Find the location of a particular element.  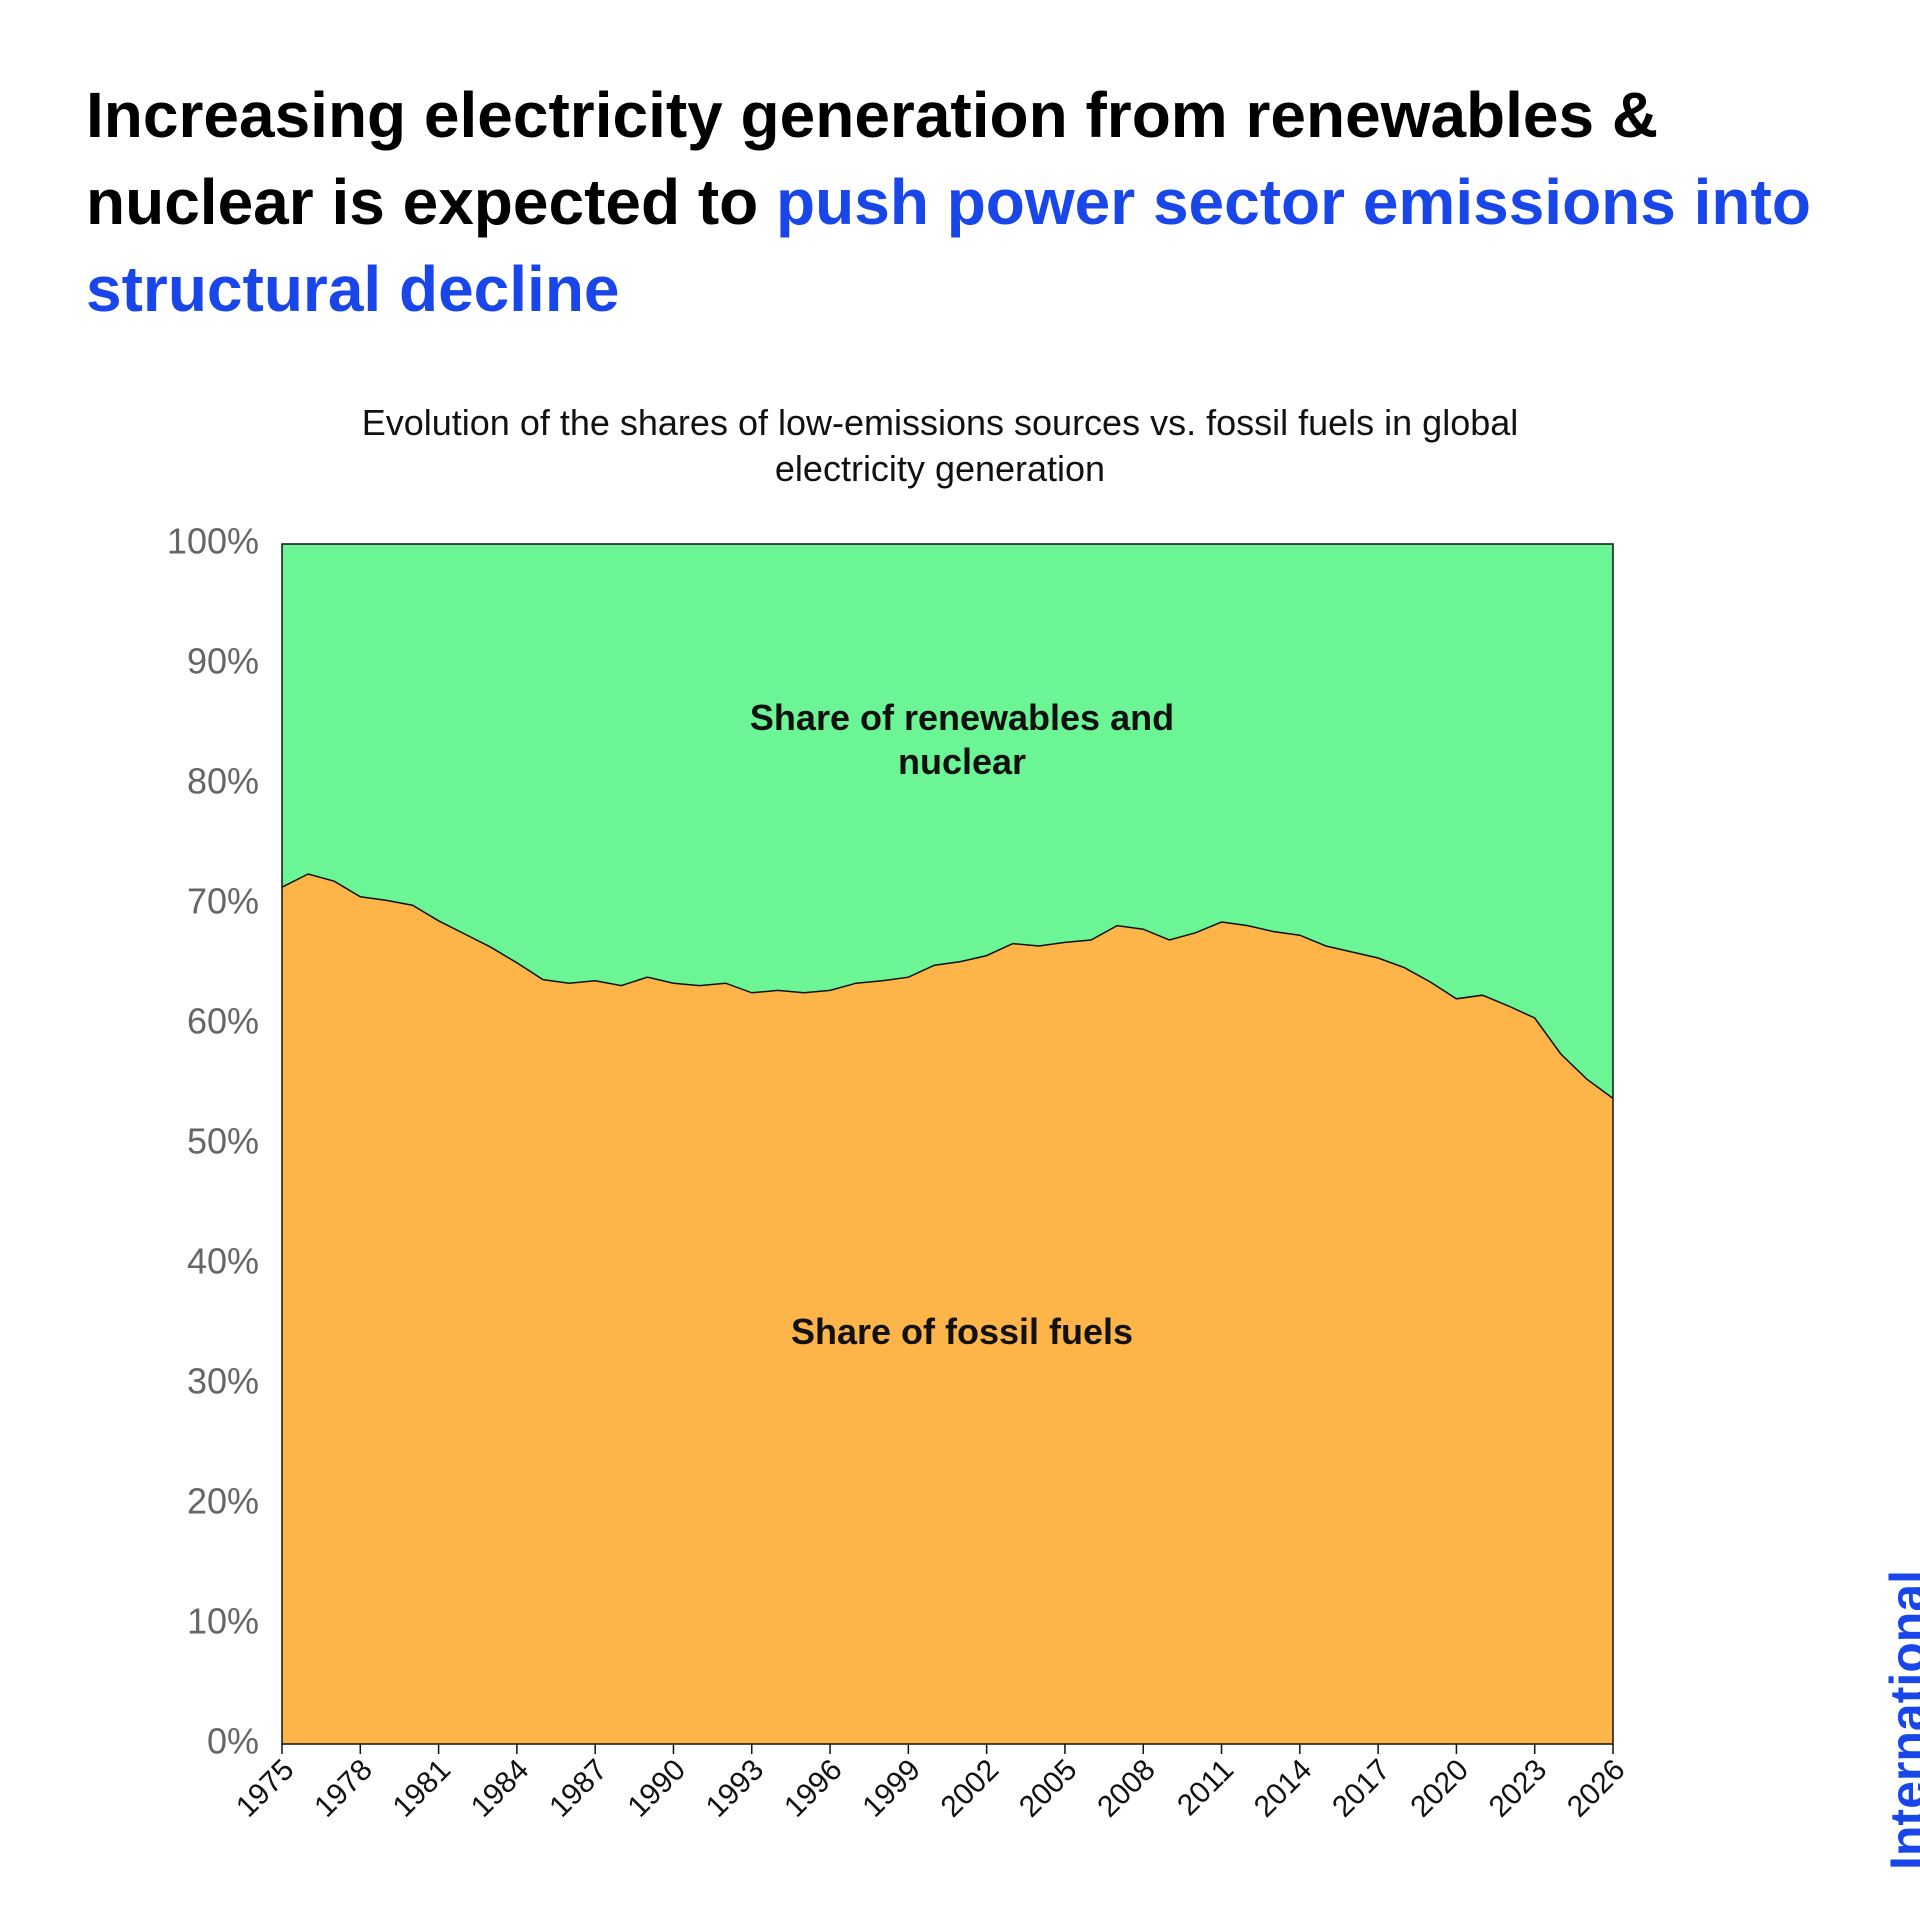

source-logo: International Energy Agency is located at coordinates (1900, 1719).